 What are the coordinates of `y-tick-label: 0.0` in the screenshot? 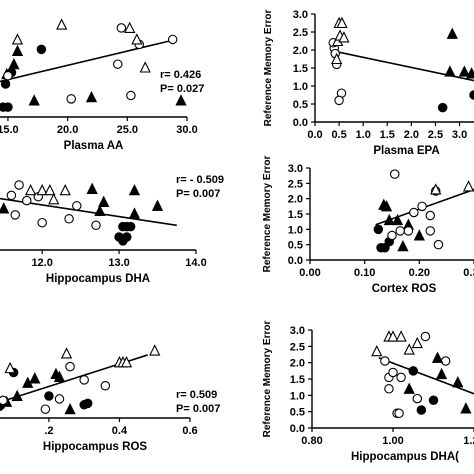 It's located at (300, 123).